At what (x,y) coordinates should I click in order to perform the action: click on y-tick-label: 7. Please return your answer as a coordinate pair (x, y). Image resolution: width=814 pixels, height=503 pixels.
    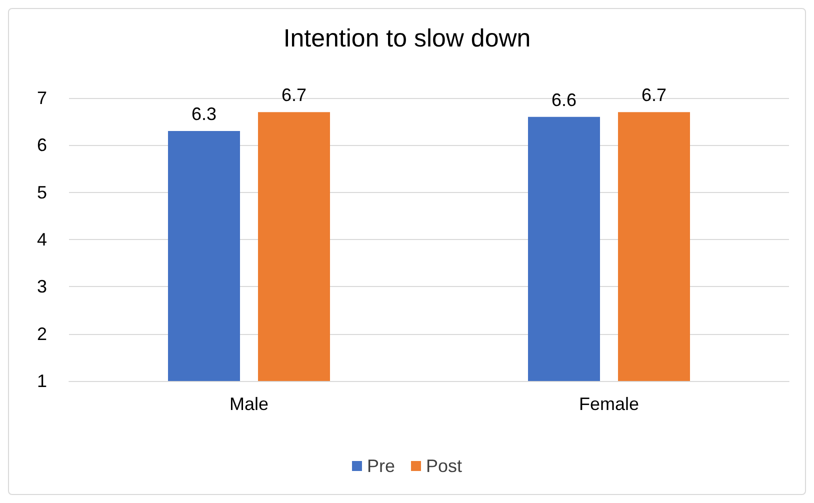
    Looking at the image, I should click on (41, 98).